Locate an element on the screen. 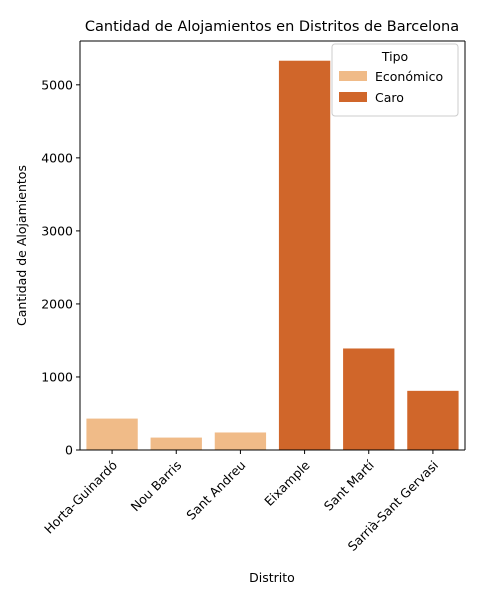 Image resolution: width=500 pixels, height=600 pixels. x-axis-label: Distrito is located at coordinates (272, 577).